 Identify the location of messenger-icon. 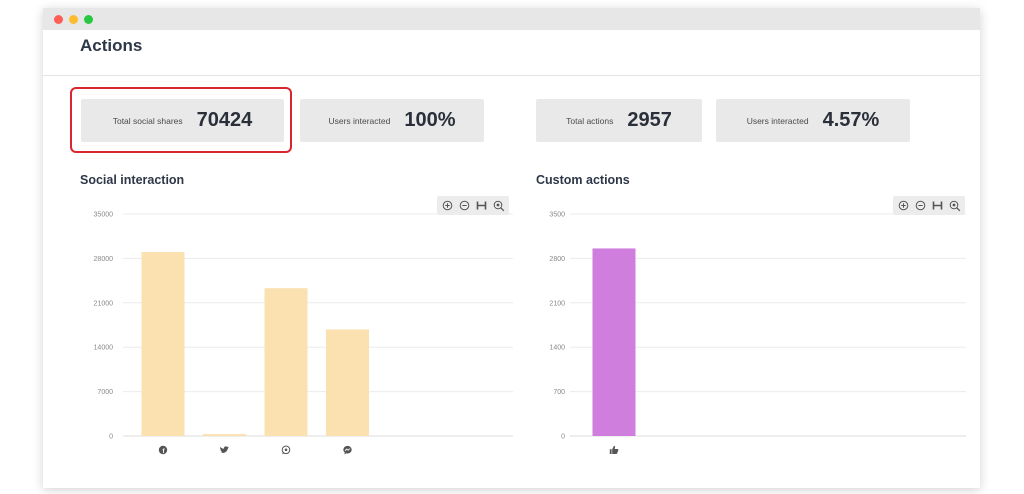
(347, 450).